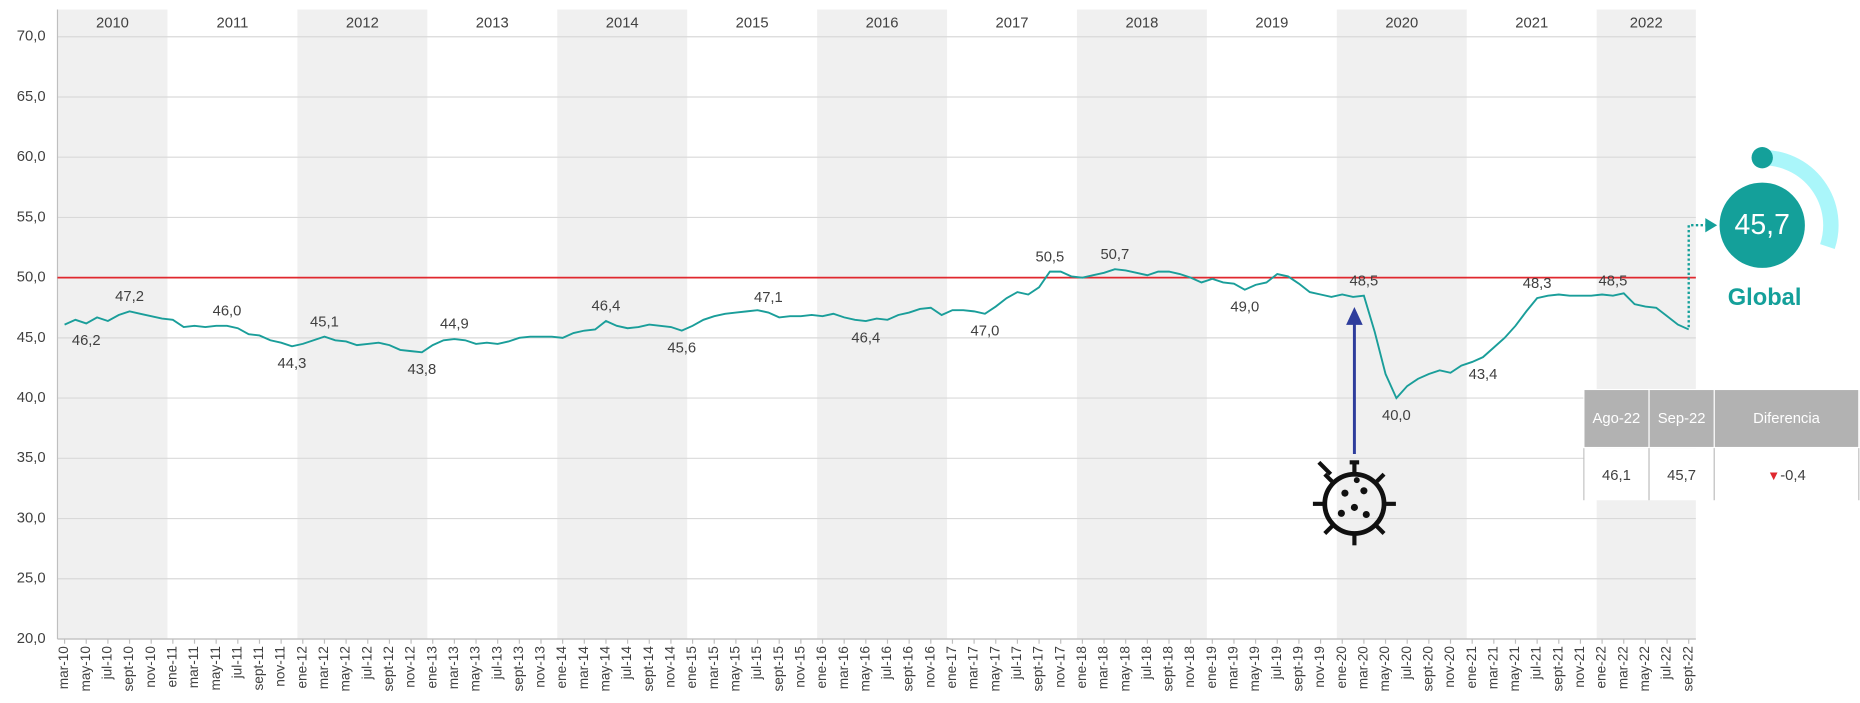 The width and height of the screenshot is (1860, 703). I want to click on x-tick-label: nov-11, so click(280, 666).